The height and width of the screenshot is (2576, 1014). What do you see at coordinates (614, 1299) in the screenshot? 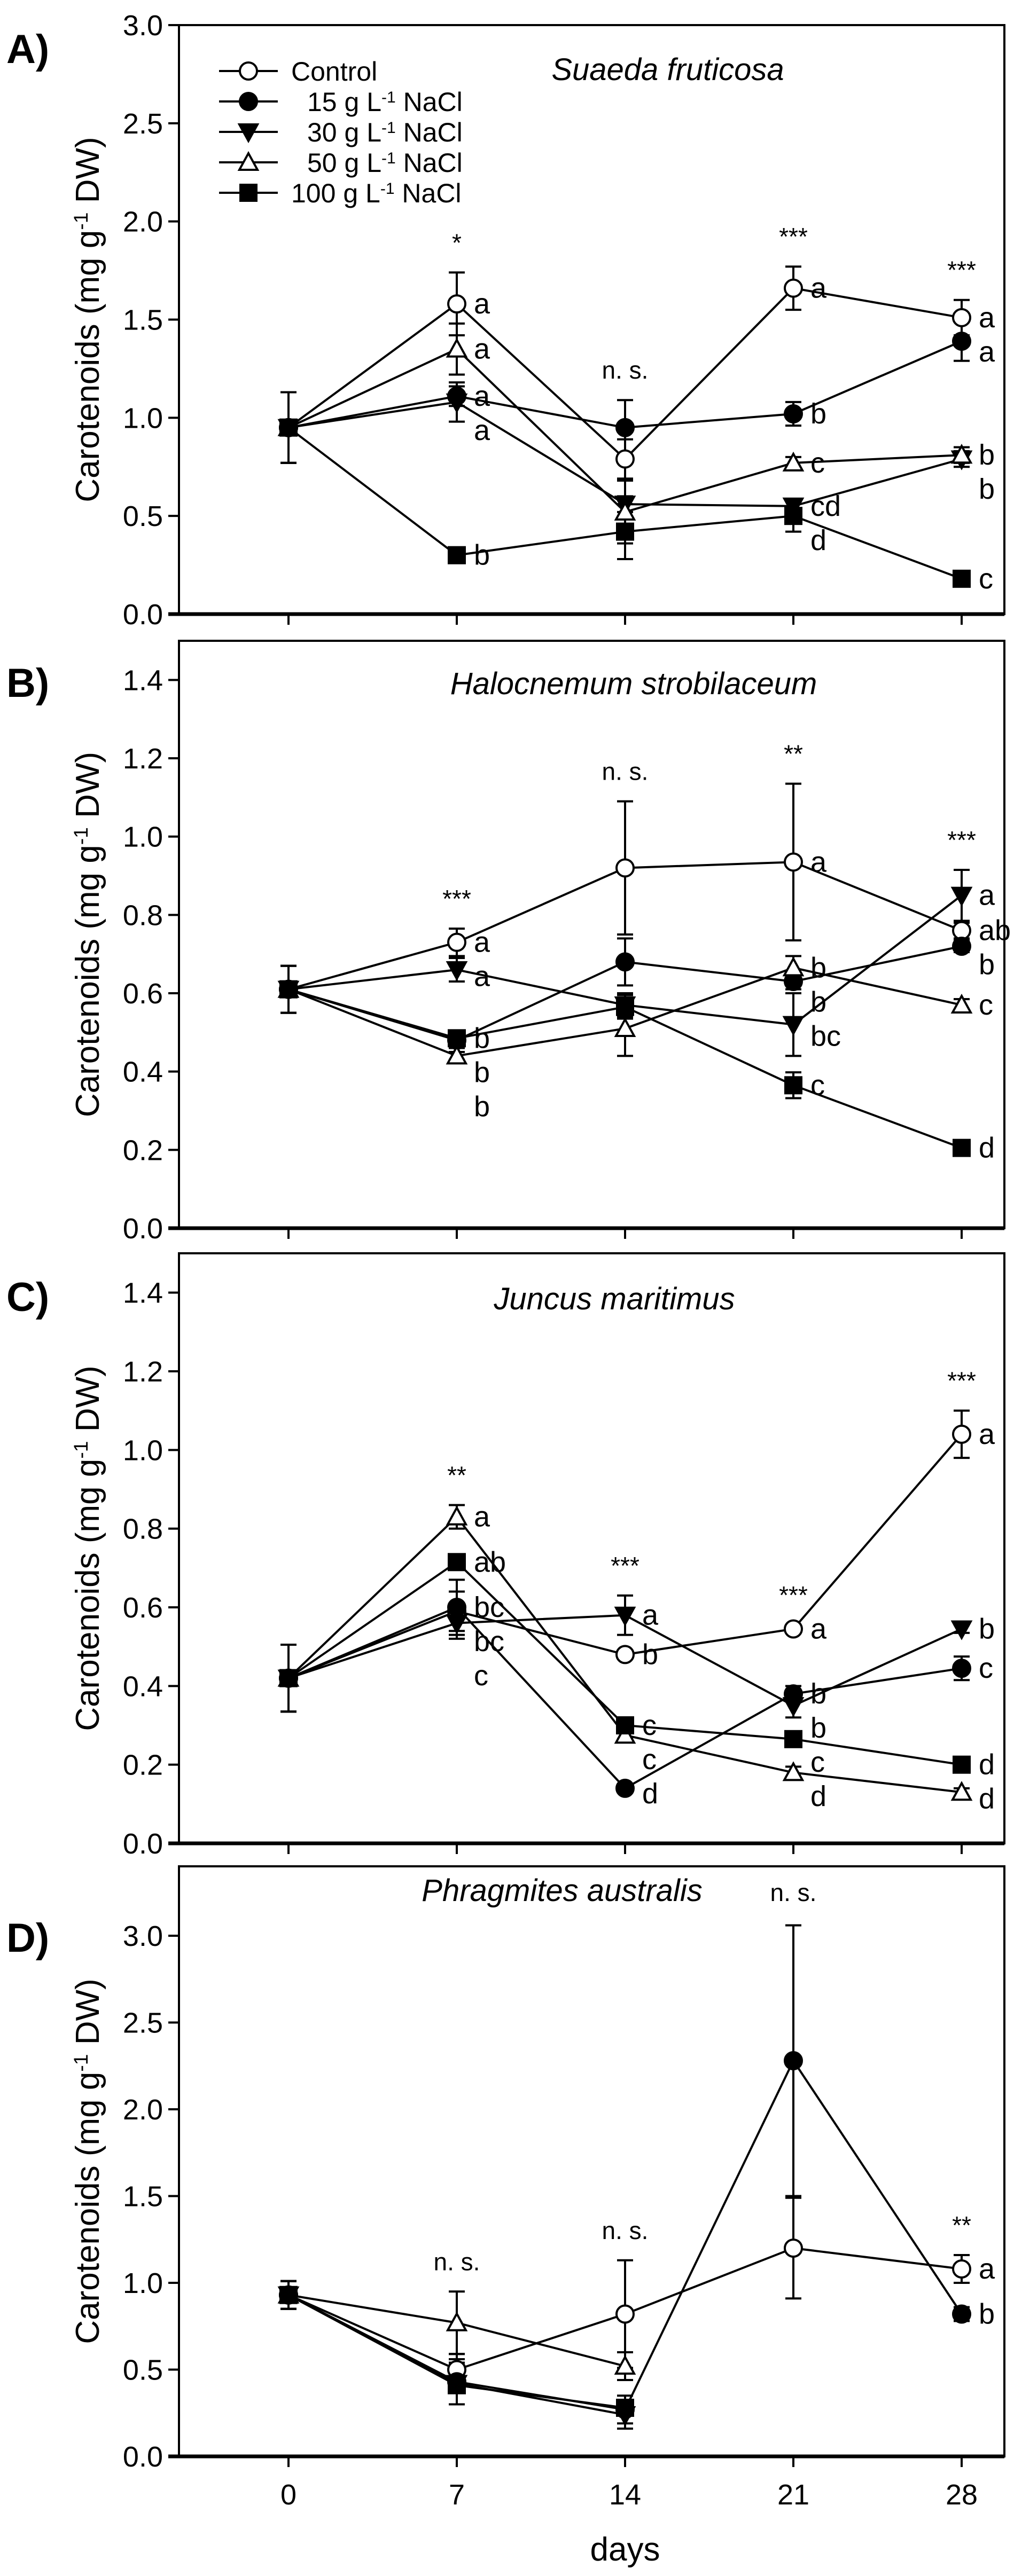
I see `species-title: Juncus maritimus` at bounding box center [614, 1299].